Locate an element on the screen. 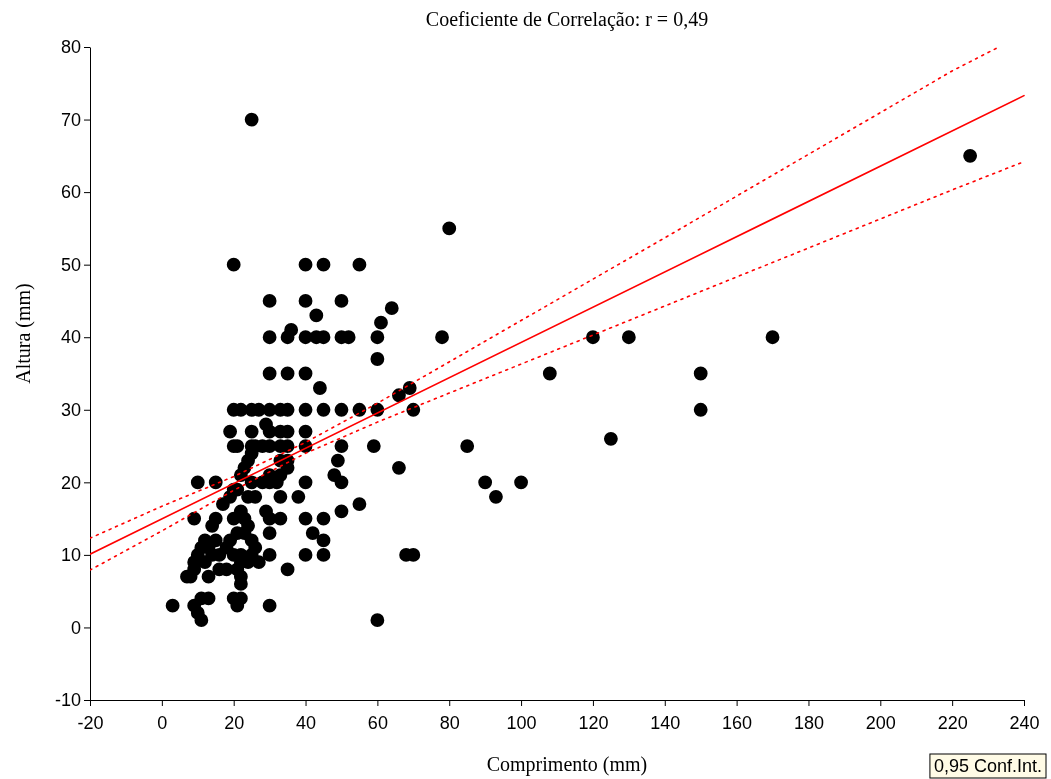 This screenshot has height=779, width=1051. y-axis-title: Altura (mm) is located at coordinates (23, 333).